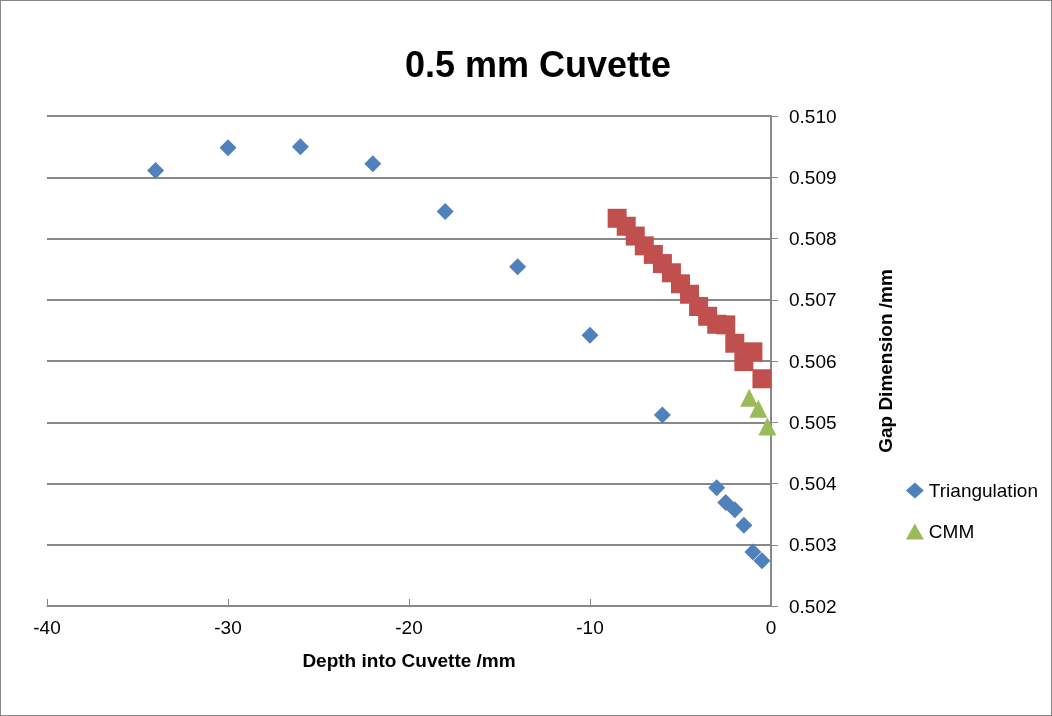 Image resolution: width=1052 pixels, height=716 pixels. Describe the element at coordinates (813, 300) in the screenshot. I see `y-tick-label: 0.507` at that location.